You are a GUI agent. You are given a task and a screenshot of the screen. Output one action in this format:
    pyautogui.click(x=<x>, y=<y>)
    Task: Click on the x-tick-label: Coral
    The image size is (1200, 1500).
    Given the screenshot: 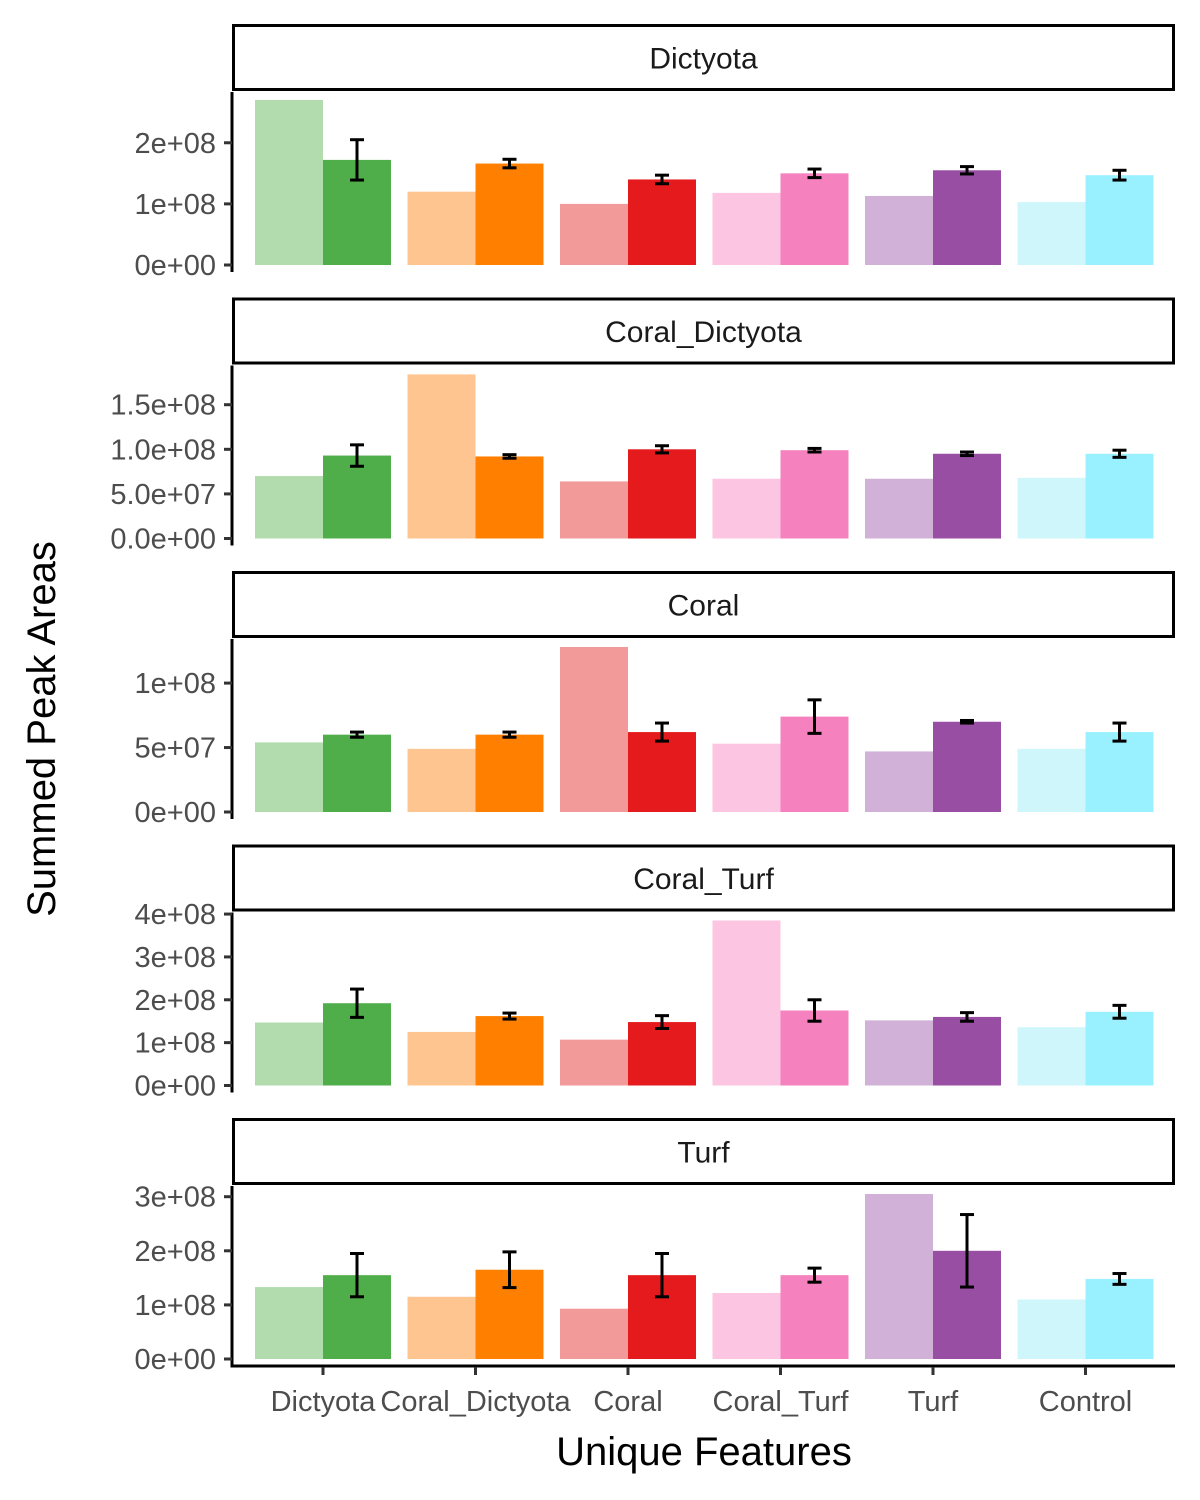 What is the action you would take?
    pyautogui.click(x=627, y=1402)
    